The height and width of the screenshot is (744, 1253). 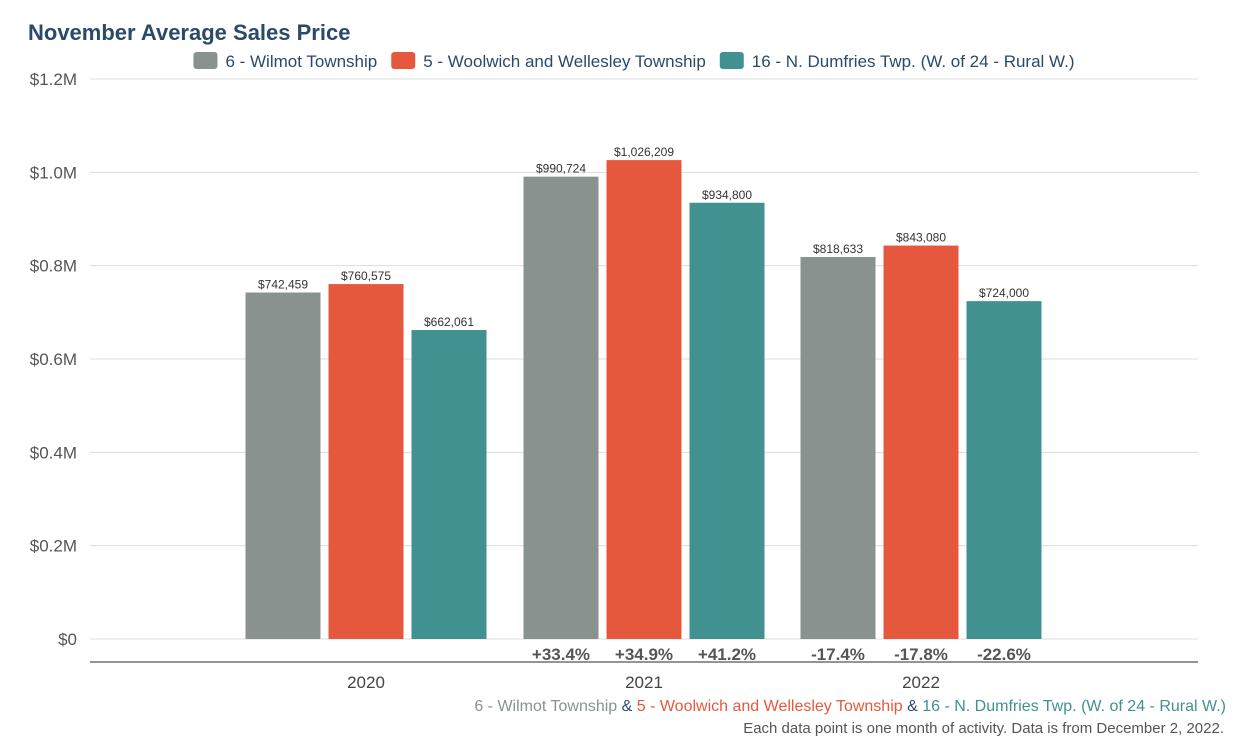 What do you see at coordinates (53, 79) in the screenshot?
I see `y-tick-label: $1.2M` at bounding box center [53, 79].